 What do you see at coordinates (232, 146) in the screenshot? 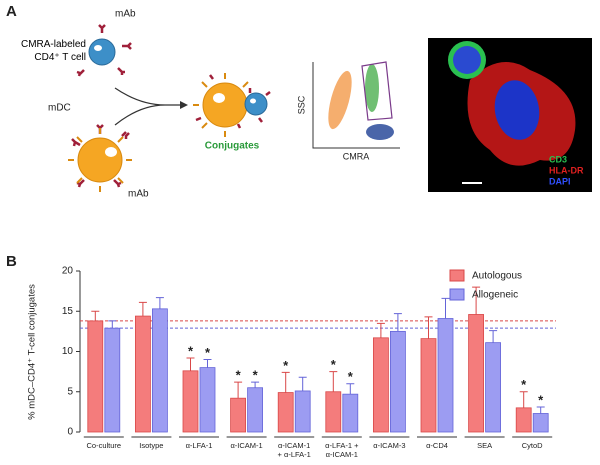
I see `conjugates-label: Conjugates` at bounding box center [232, 146].